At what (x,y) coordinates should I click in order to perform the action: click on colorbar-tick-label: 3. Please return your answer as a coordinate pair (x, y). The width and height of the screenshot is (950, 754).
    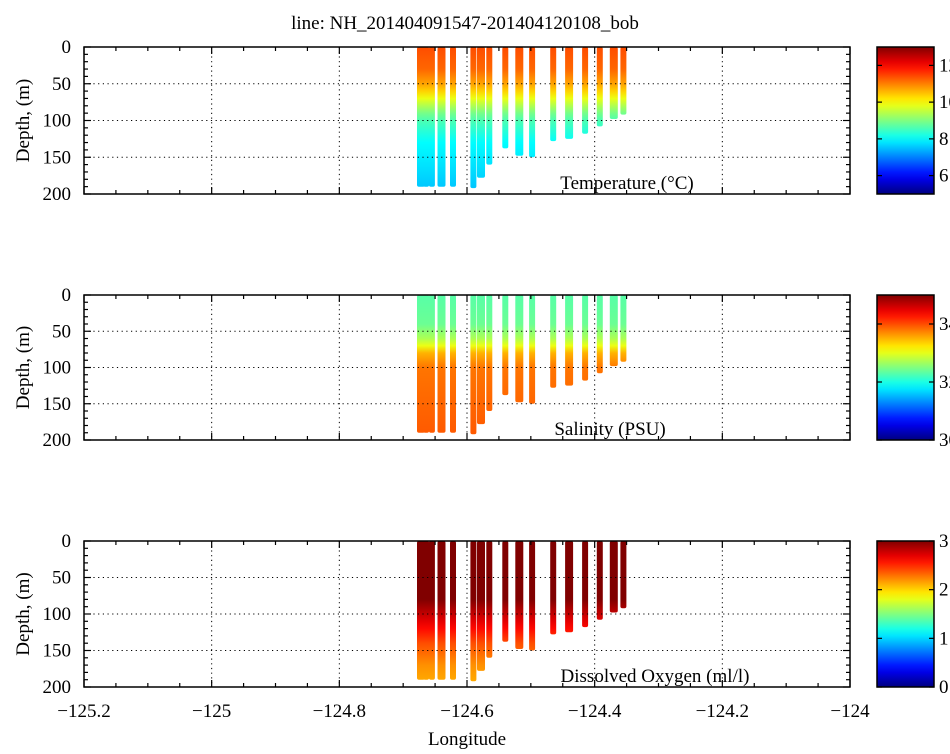
    Looking at the image, I should click on (944, 541).